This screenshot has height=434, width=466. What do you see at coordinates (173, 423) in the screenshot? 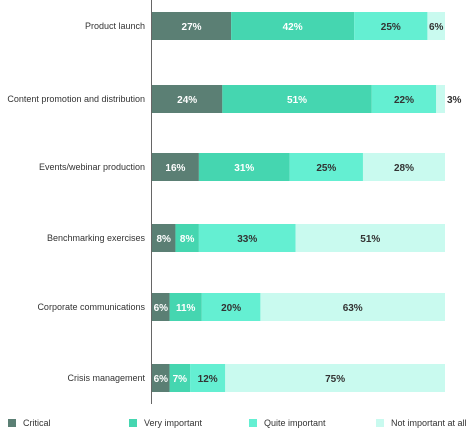
I see `legend-label-very-important: Very important` at bounding box center [173, 423].